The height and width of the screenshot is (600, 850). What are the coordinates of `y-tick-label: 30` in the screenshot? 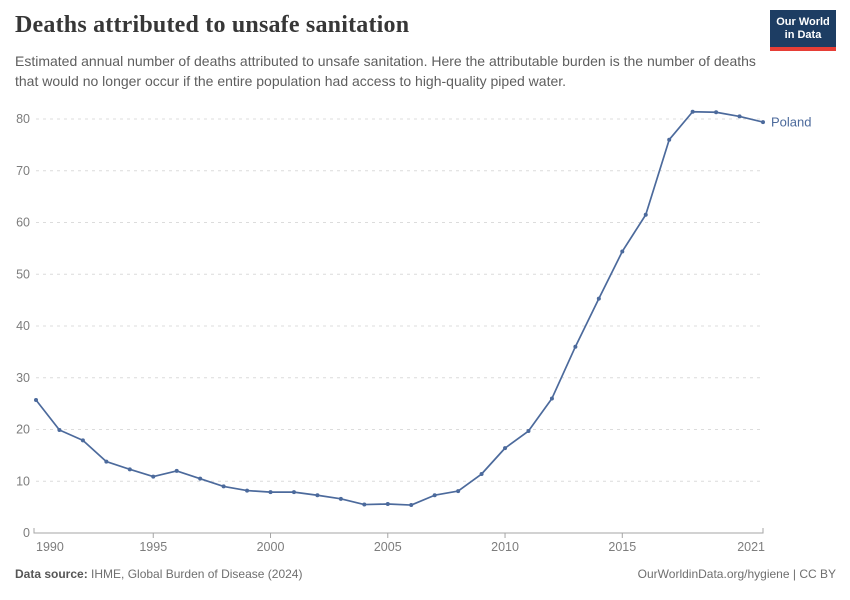 It's located at (23, 378).